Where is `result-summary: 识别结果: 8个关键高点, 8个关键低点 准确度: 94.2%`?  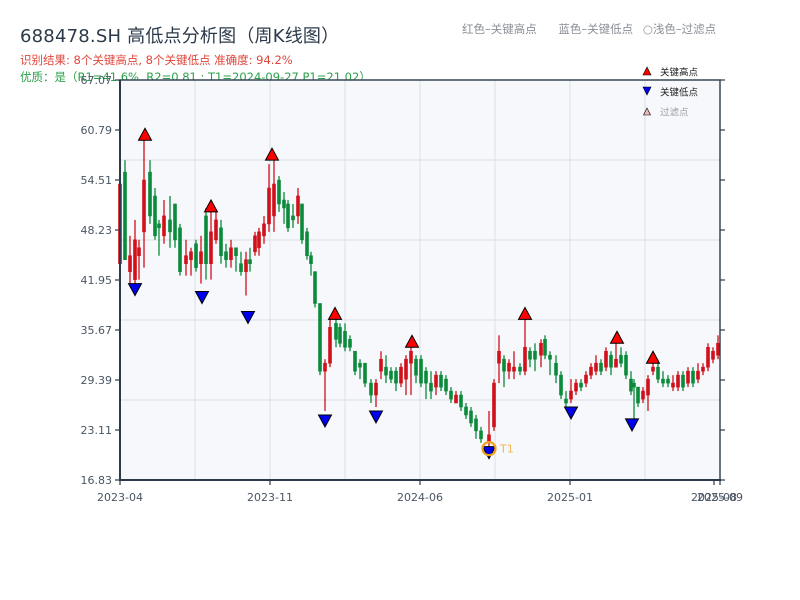
result-summary: 识别结果: 8个关键高点, 8个关键低点 准确度: 94.2% is located at coordinates (156, 60).